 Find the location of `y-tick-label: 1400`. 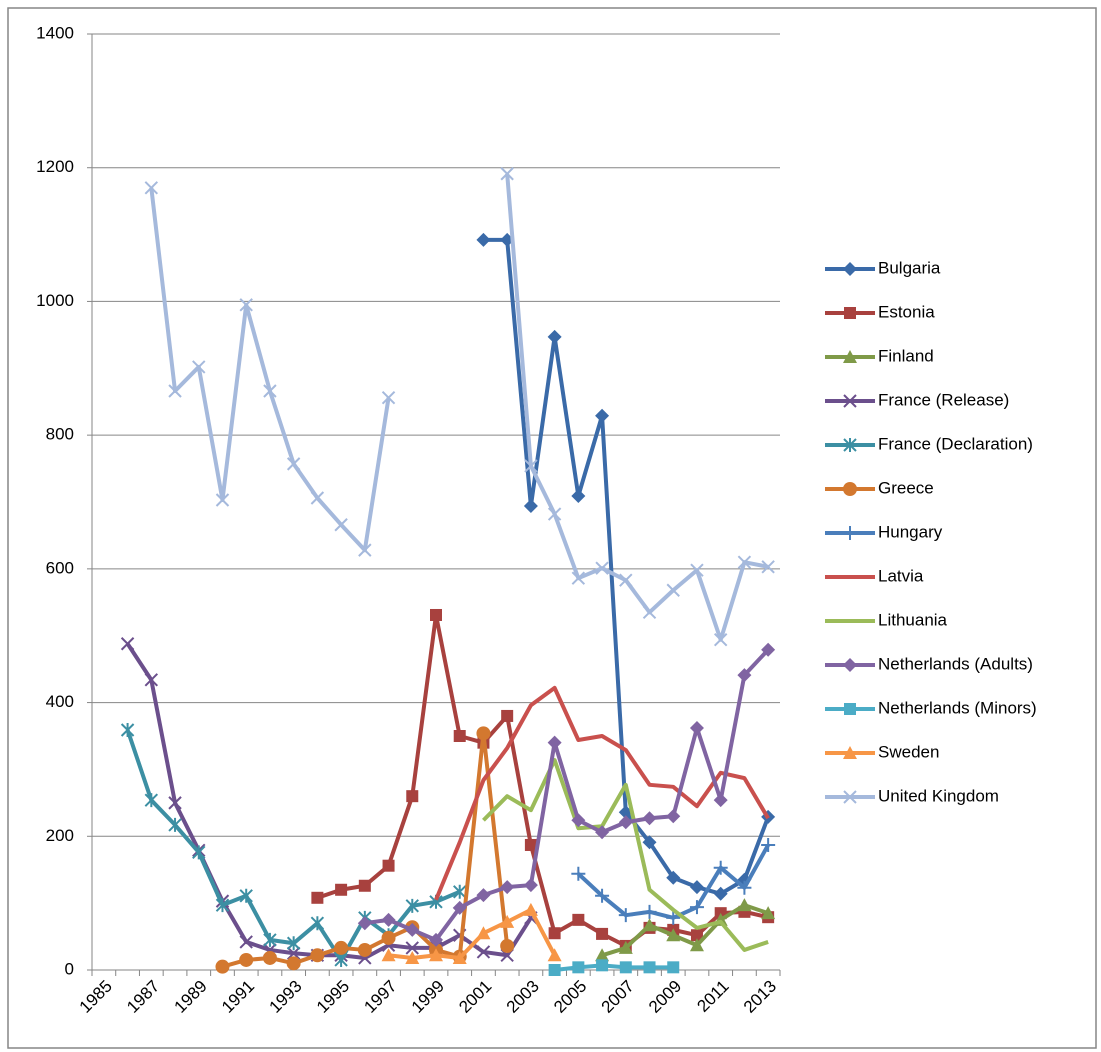

y-tick-label: 1400 is located at coordinates (55, 32).